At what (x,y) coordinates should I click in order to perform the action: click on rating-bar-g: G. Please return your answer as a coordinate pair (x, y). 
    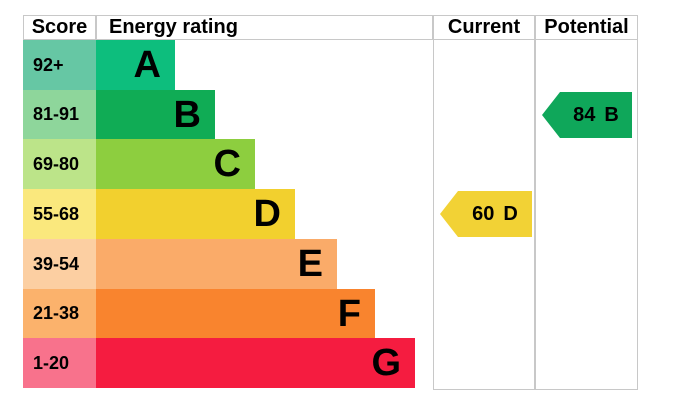
    Looking at the image, I should click on (255, 363).